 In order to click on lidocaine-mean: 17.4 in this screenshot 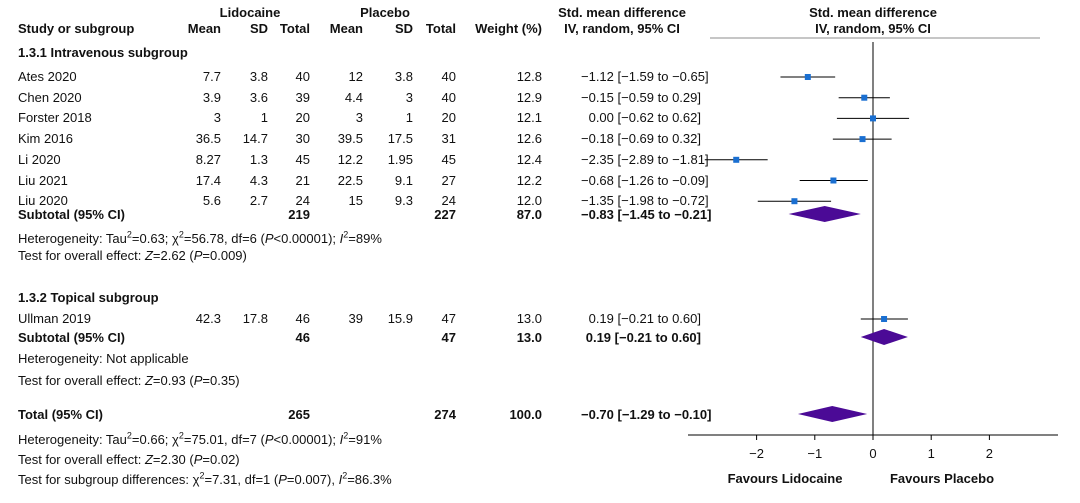, I will do `click(208, 180)`.